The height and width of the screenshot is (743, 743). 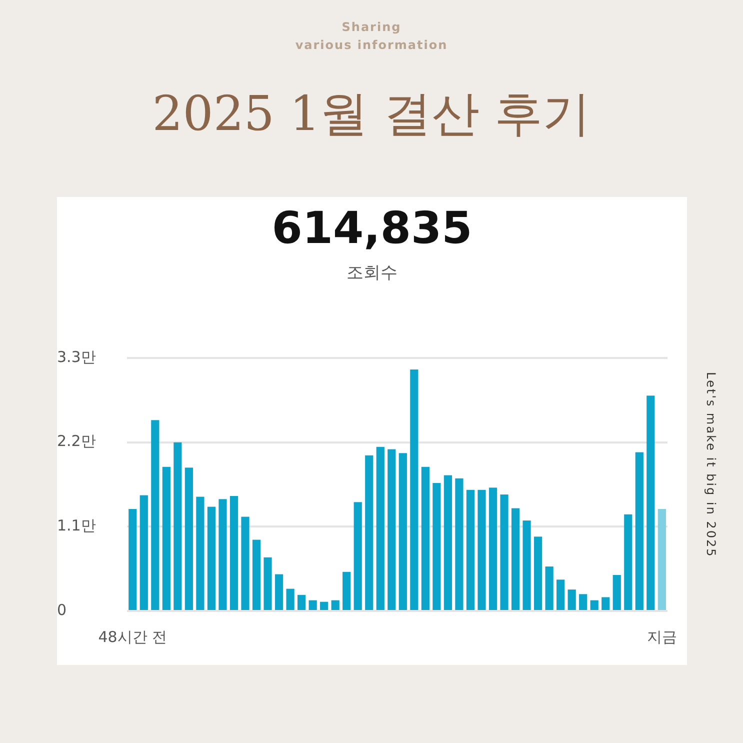 What do you see at coordinates (372, 273) in the screenshot?
I see `text: 조회수` at bounding box center [372, 273].